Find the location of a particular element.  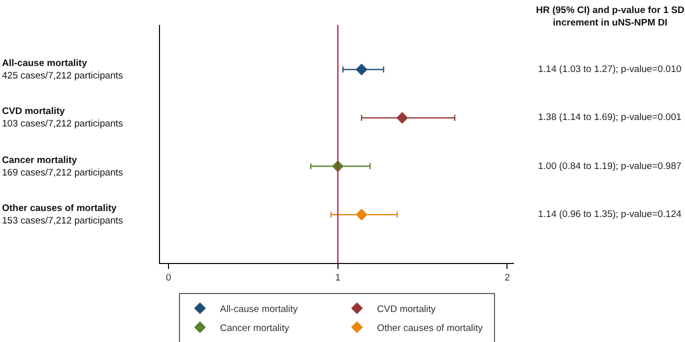

text: HR (95% CI) and p-value for 1 SD increment in uNS-NPM DI is located at coordinates (610, 16).